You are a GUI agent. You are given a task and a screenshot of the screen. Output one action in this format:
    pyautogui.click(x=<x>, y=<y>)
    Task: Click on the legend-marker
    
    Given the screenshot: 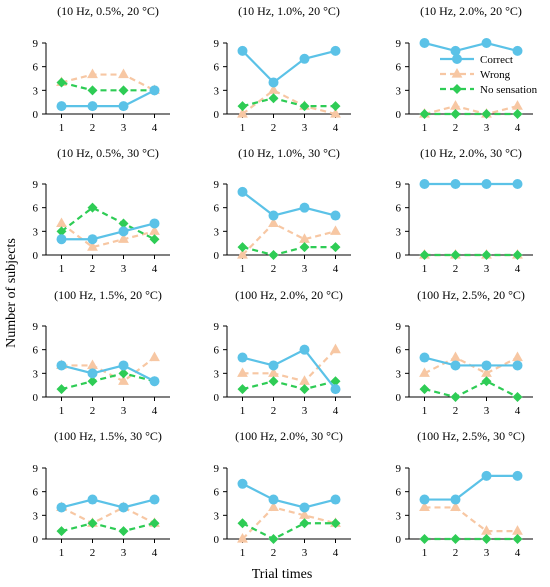 What is the action you would take?
    pyautogui.click(x=457, y=59)
    